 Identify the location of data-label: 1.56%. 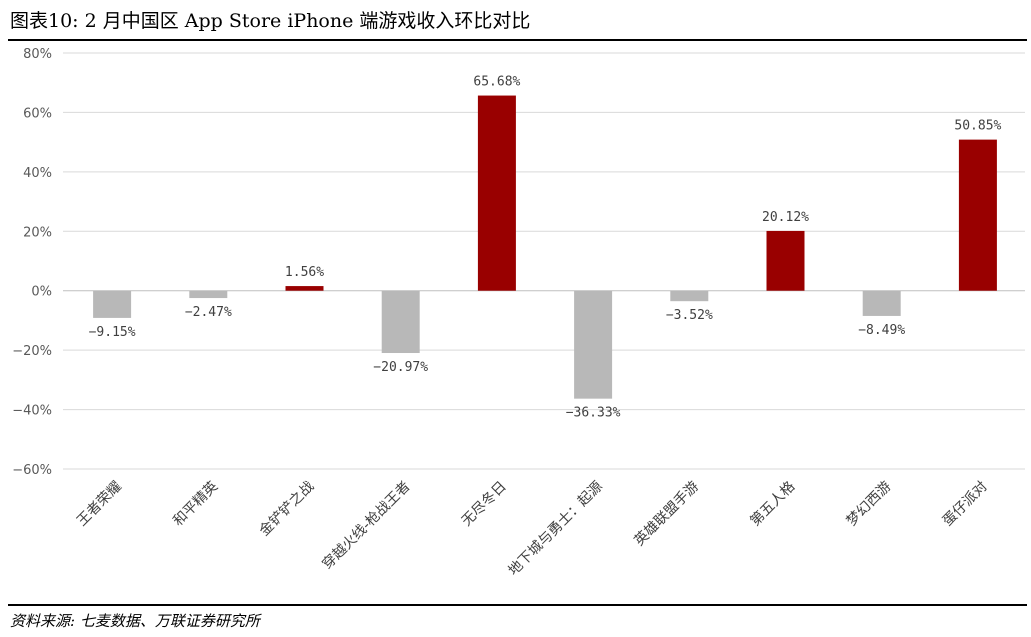
(304, 272).